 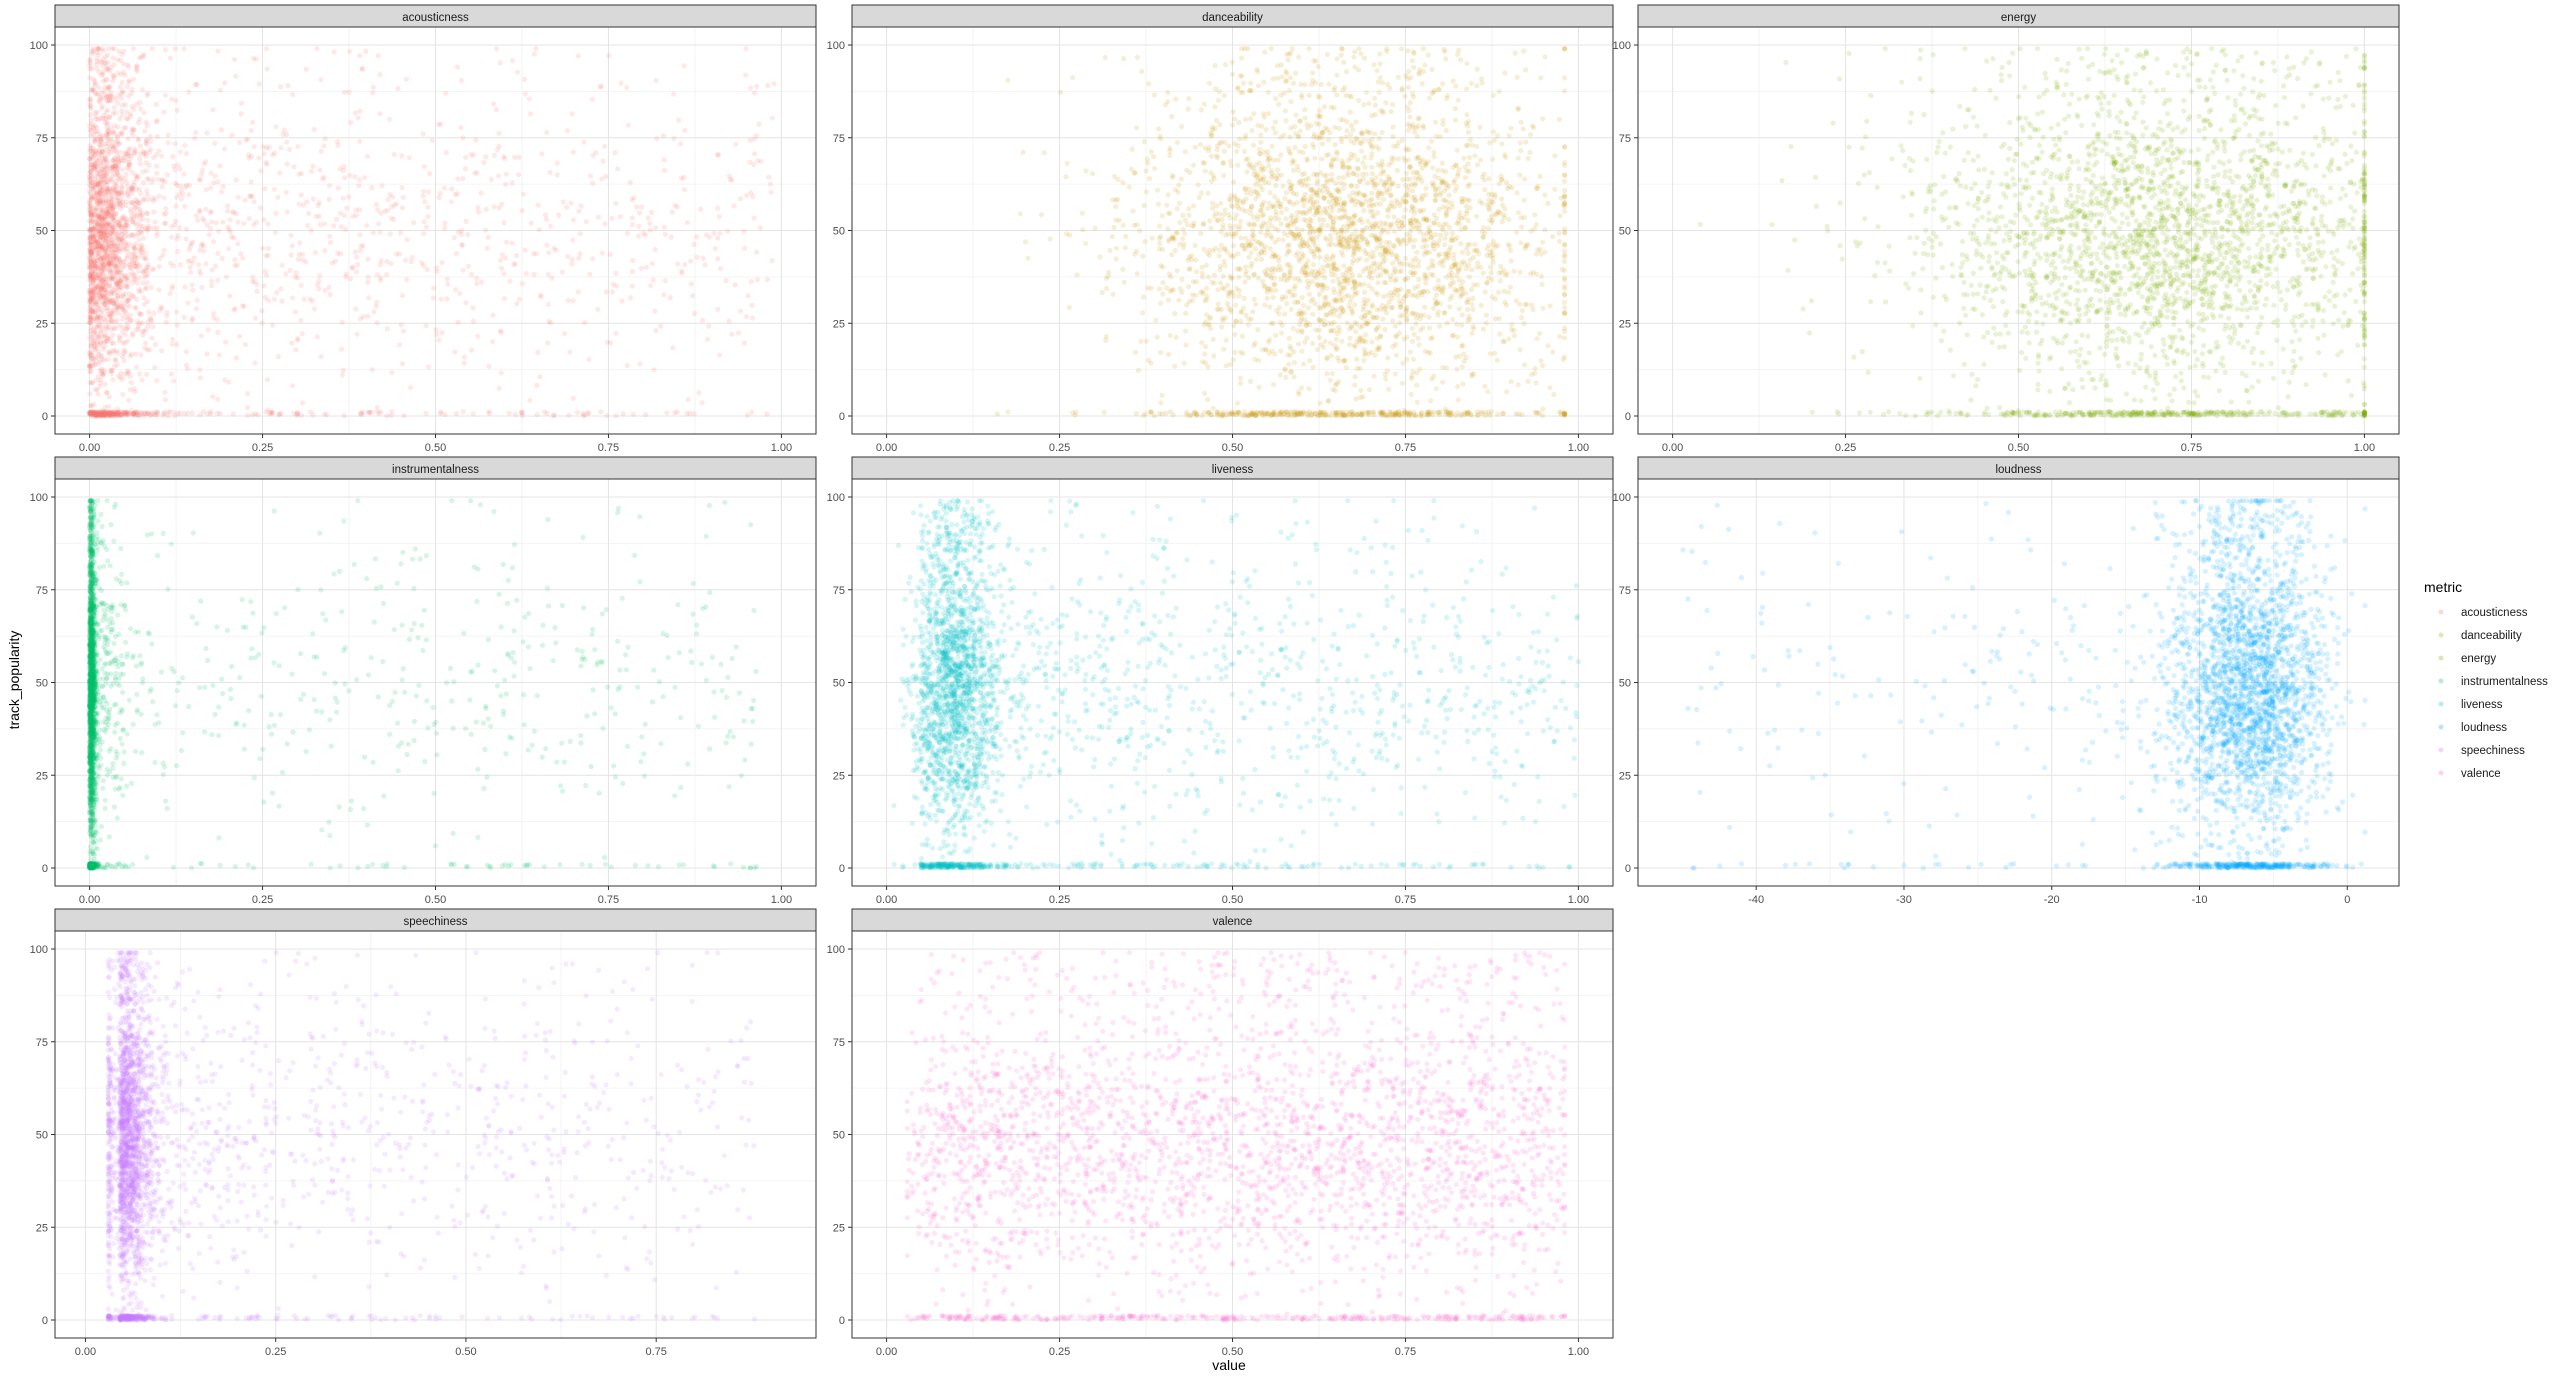 I want to click on scatter-points-acousticness, so click(x=432, y=232).